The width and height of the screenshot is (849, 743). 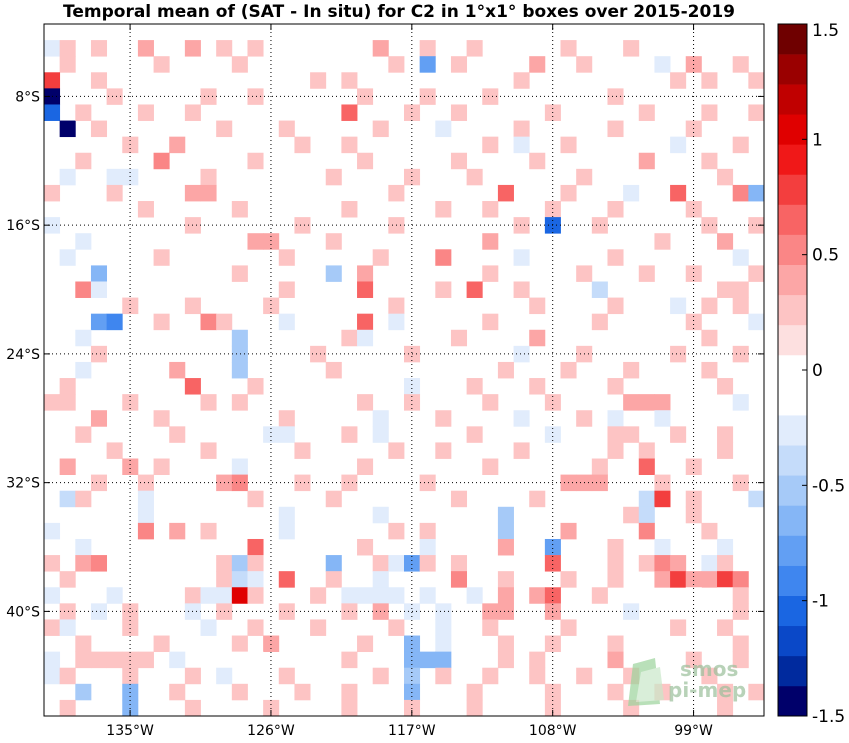 What do you see at coordinates (23, 226) in the screenshot?
I see `y-tick-label: 16°S` at bounding box center [23, 226].